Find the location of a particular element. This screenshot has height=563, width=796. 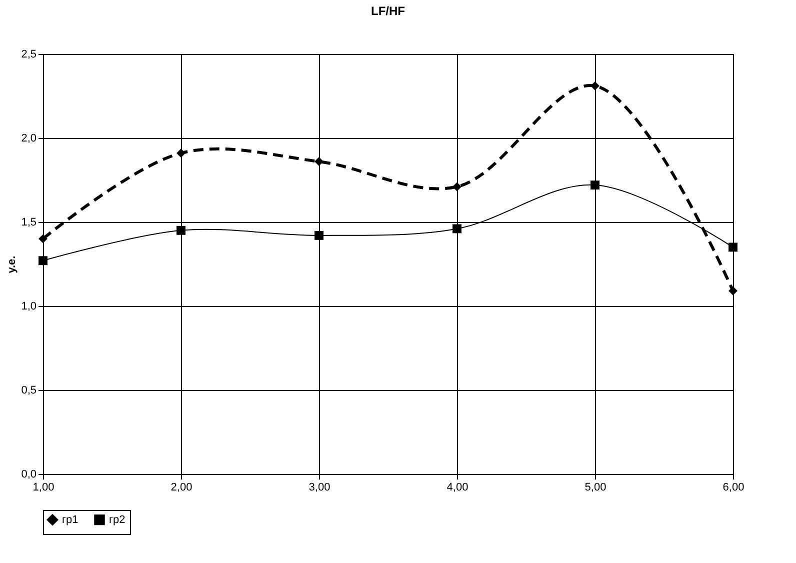

y-tick-label: 1,5 is located at coordinates (28, 222).